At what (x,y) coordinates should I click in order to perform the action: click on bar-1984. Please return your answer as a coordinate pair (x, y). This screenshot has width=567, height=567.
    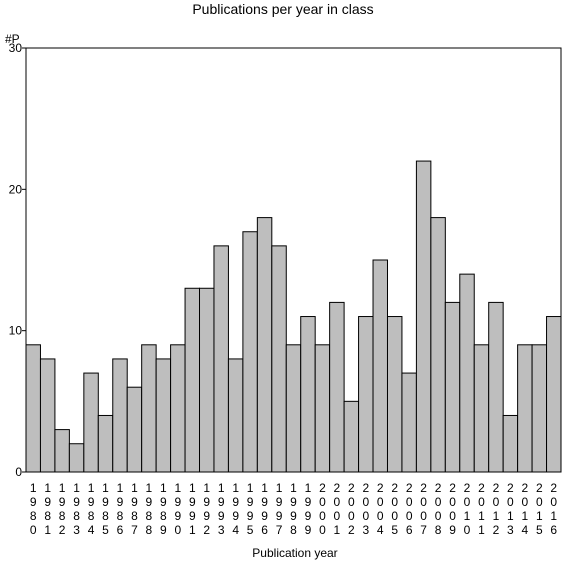
    Looking at the image, I should click on (91, 422).